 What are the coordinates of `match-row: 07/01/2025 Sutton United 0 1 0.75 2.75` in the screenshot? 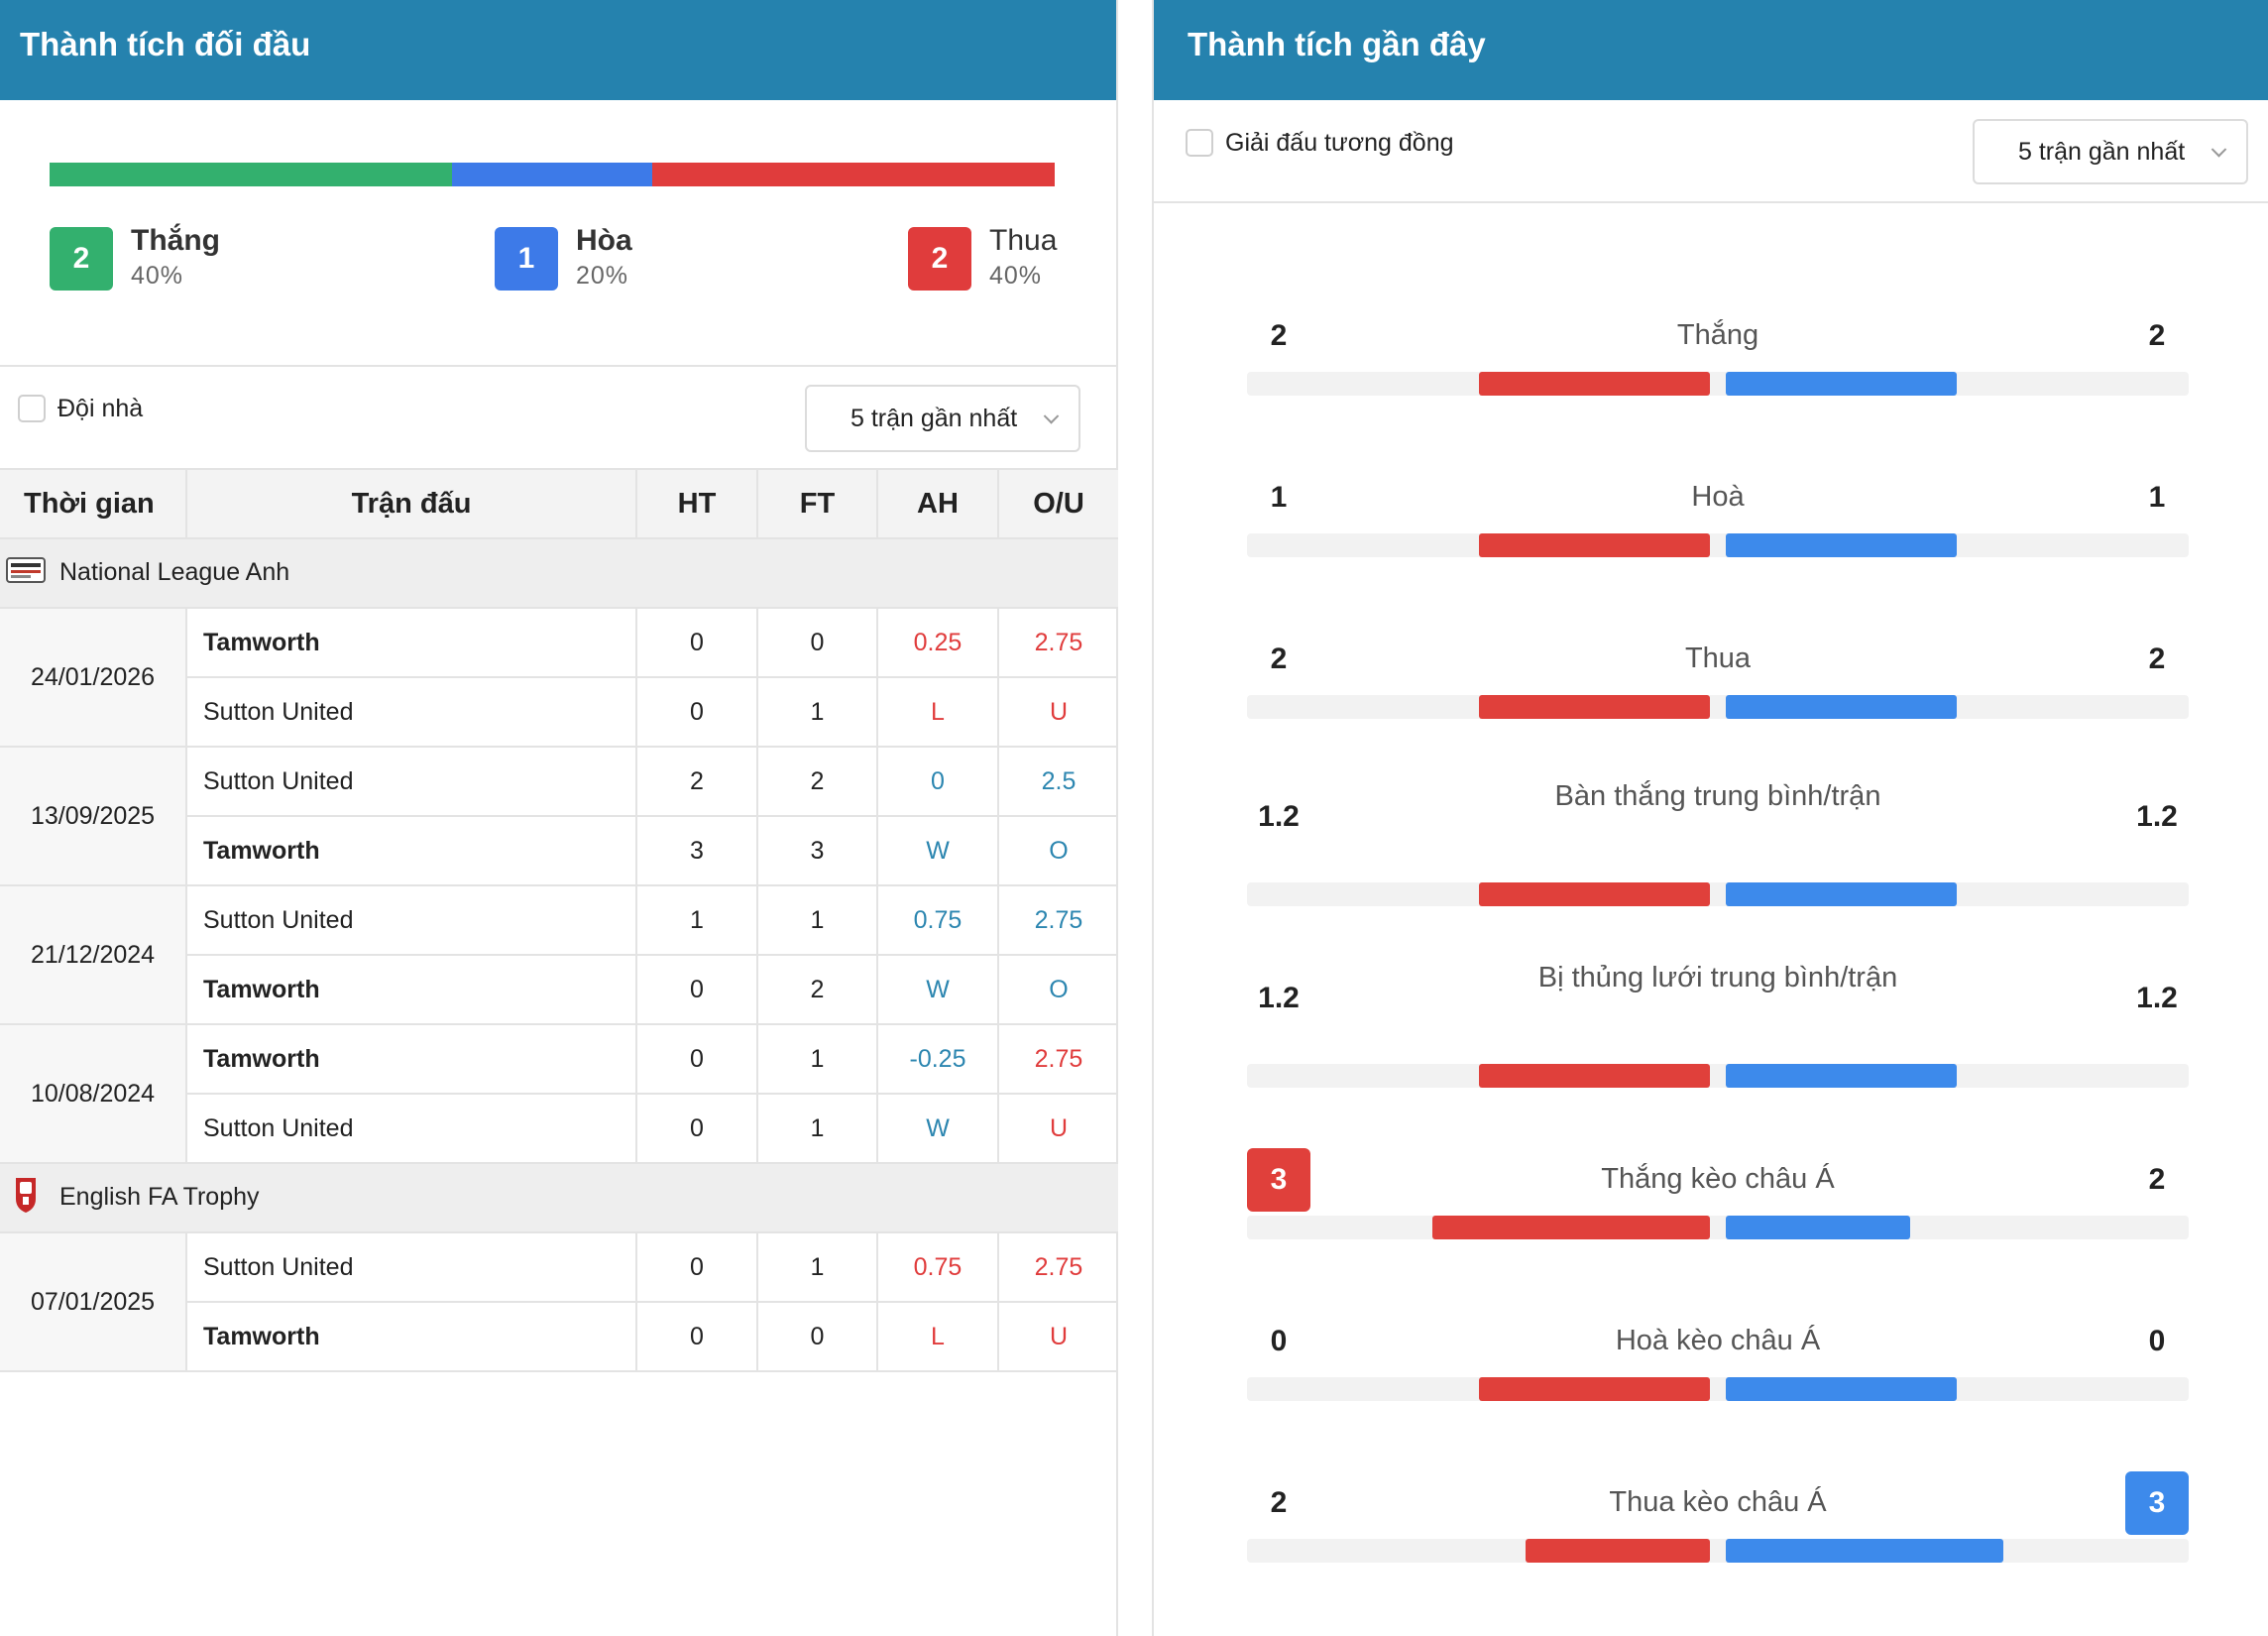 It's located at (559, 1302).